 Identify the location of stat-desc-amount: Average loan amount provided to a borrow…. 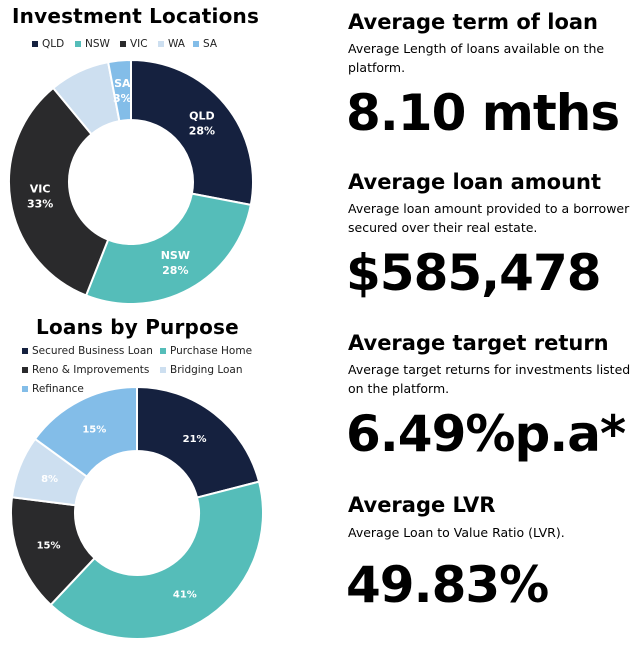
(489, 218).